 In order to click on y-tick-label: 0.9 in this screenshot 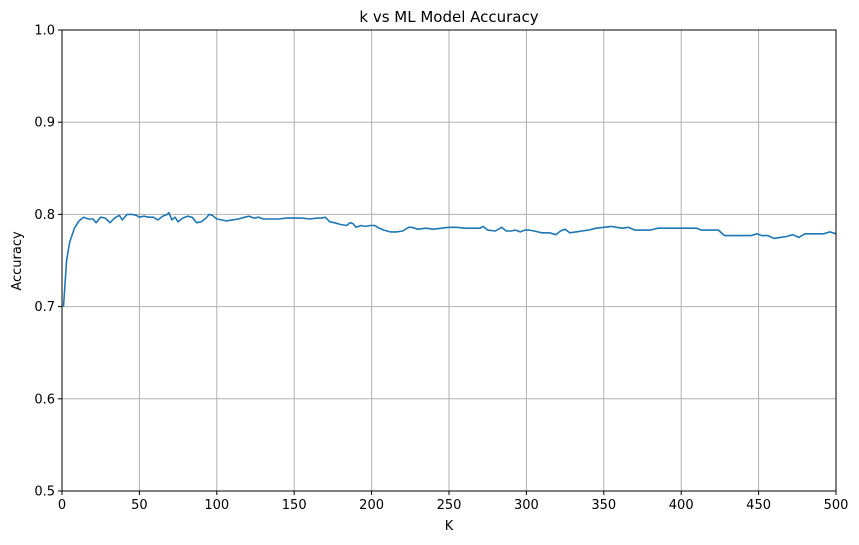, I will do `click(44, 123)`.